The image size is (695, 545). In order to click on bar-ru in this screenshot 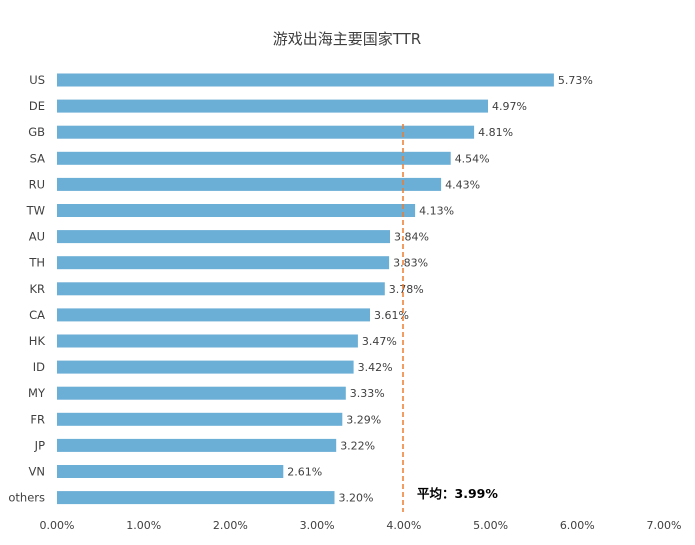, I will do `click(249, 184)`.